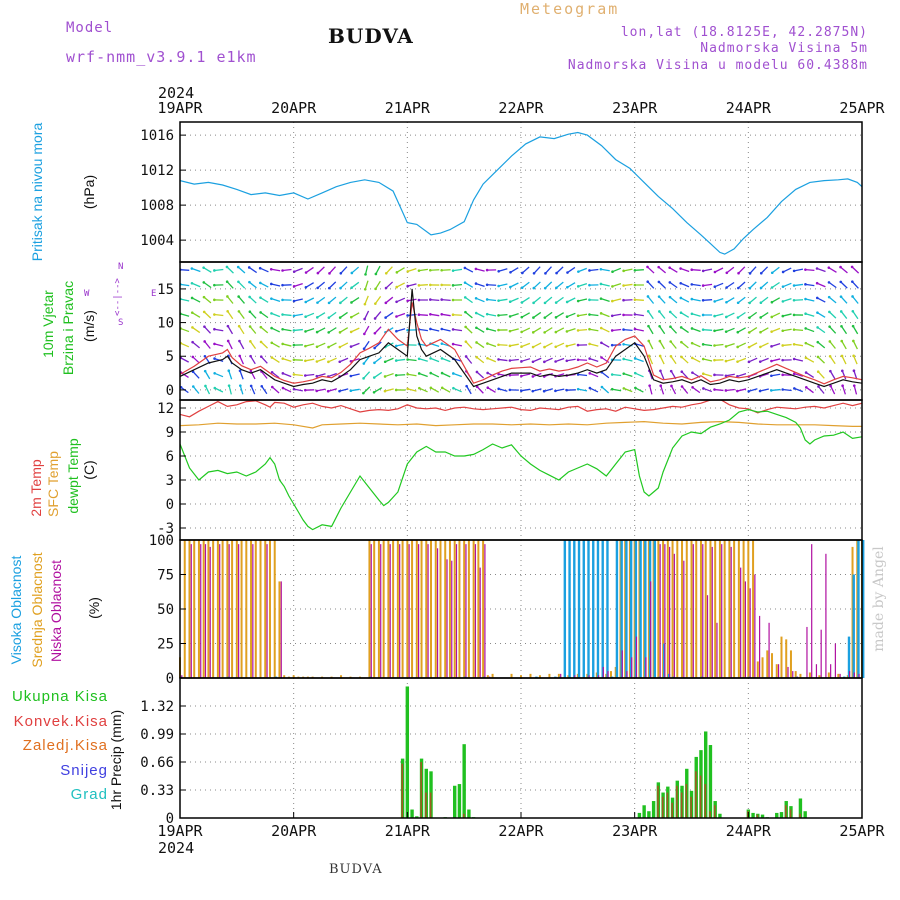 Image resolution: width=900 pixels, height=900 pixels. What do you see at coordinates (165, 610) in the screenshot?
I see `y-tick-label: 50` at bounding box center [165, 610].